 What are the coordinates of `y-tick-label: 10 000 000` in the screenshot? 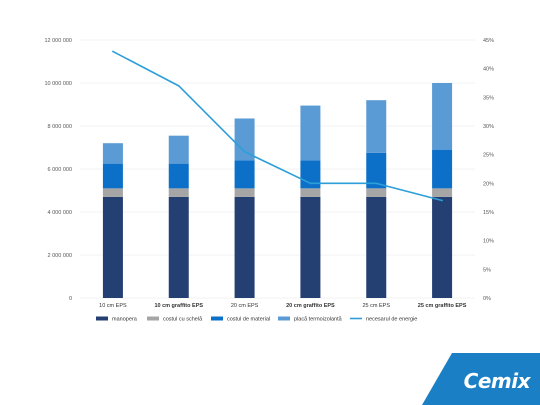 It's located at (58, 84).